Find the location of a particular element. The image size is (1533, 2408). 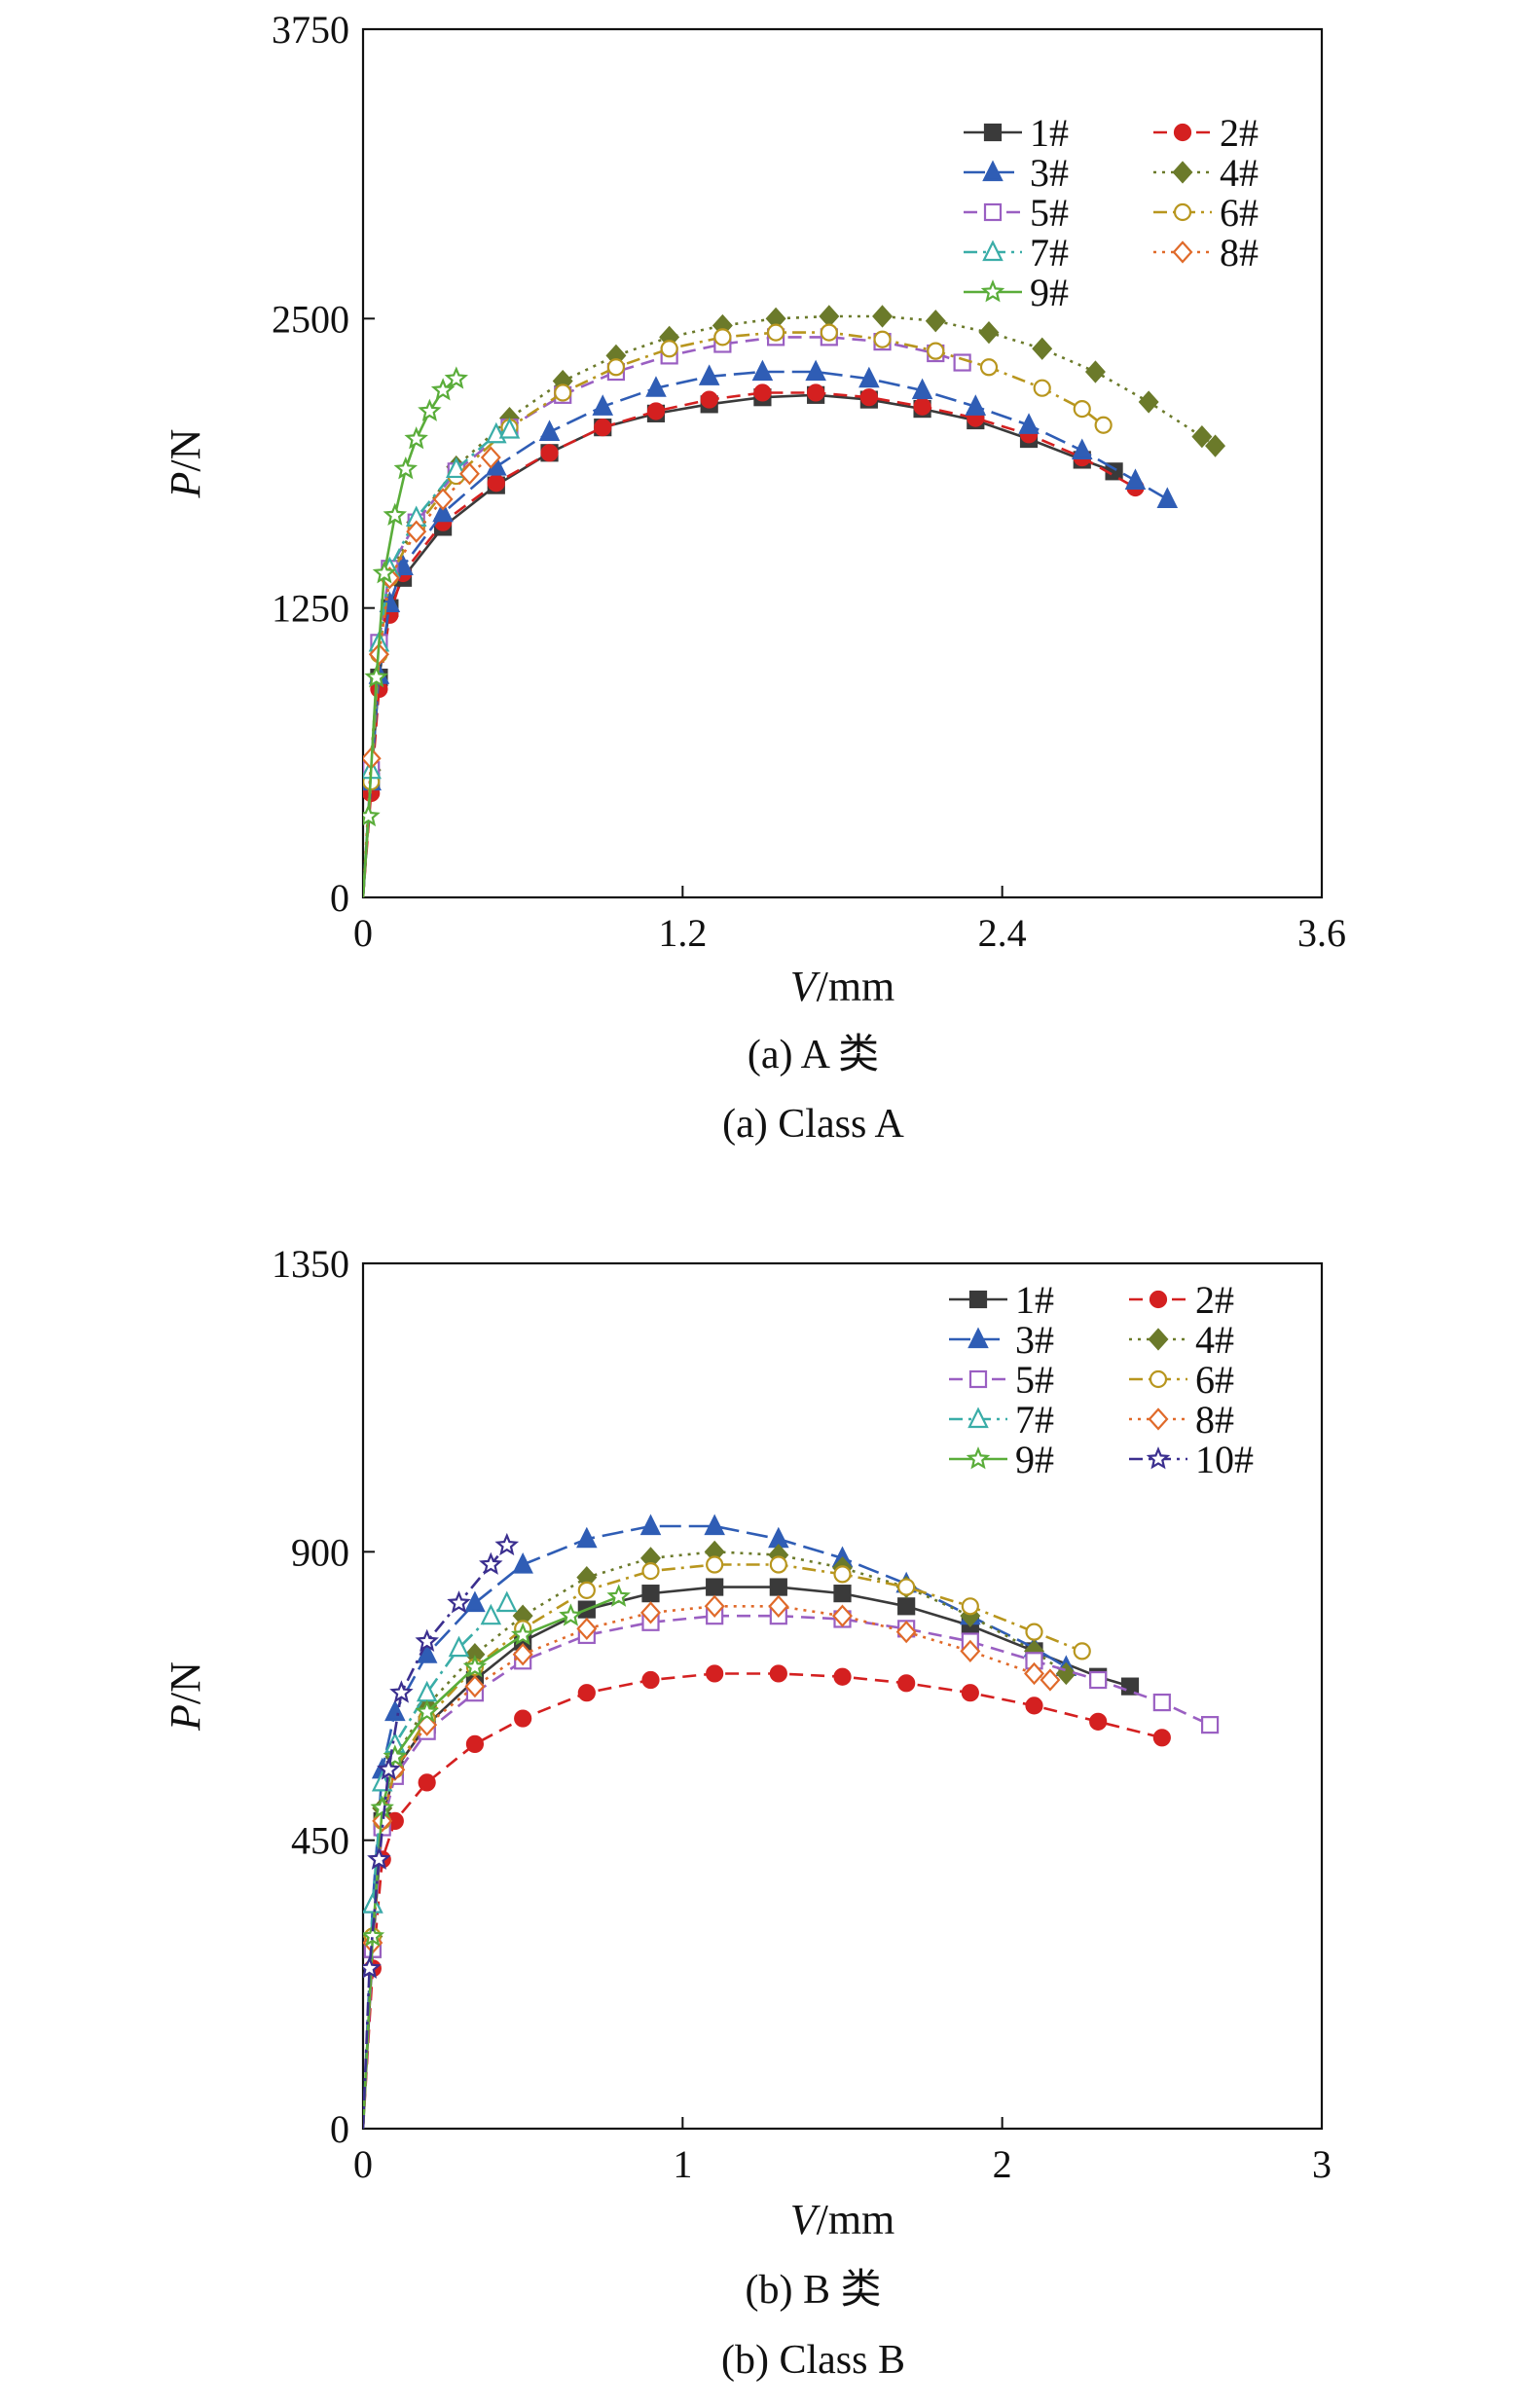

y-tick-label: 1350 is located at coordinates (311, 1264).